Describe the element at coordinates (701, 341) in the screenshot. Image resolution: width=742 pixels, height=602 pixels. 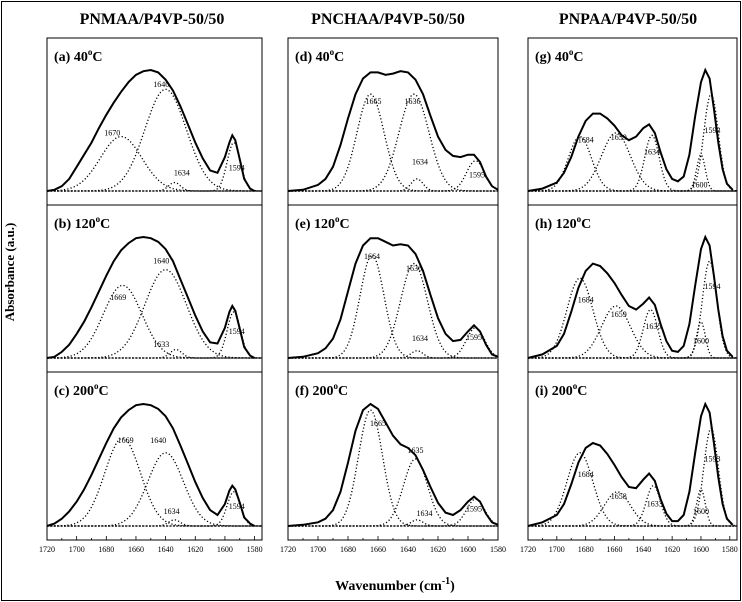
I see `peak-label-1600: 1600` at that location.